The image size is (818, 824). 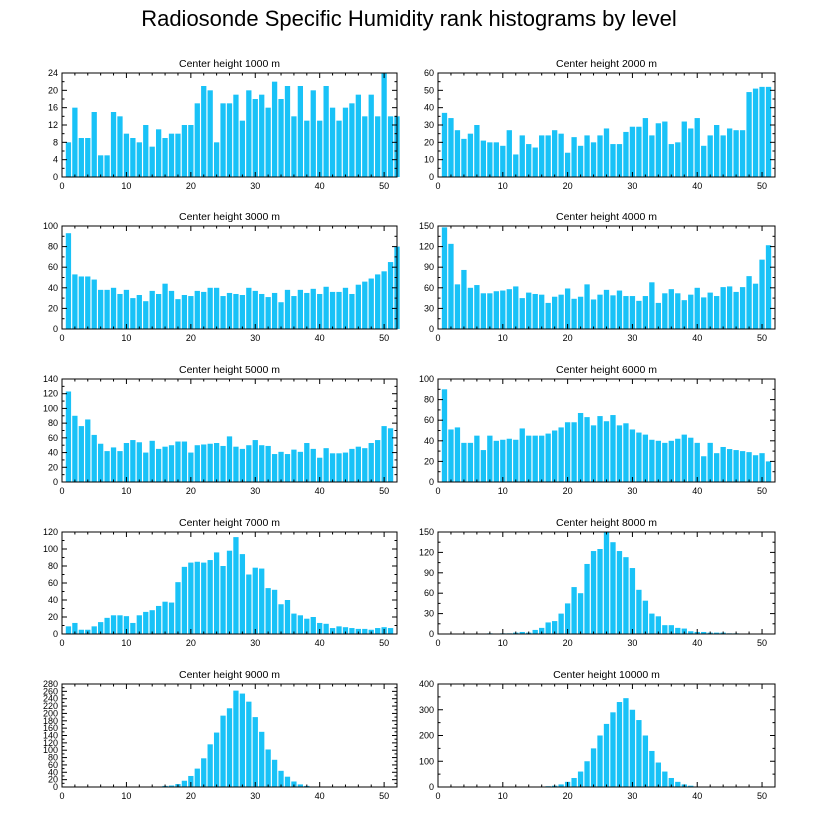 What do you see at coordinates (50, 532) in the screenshot?
I see `y-tick-label: 120` at bounding box center [50, 532].